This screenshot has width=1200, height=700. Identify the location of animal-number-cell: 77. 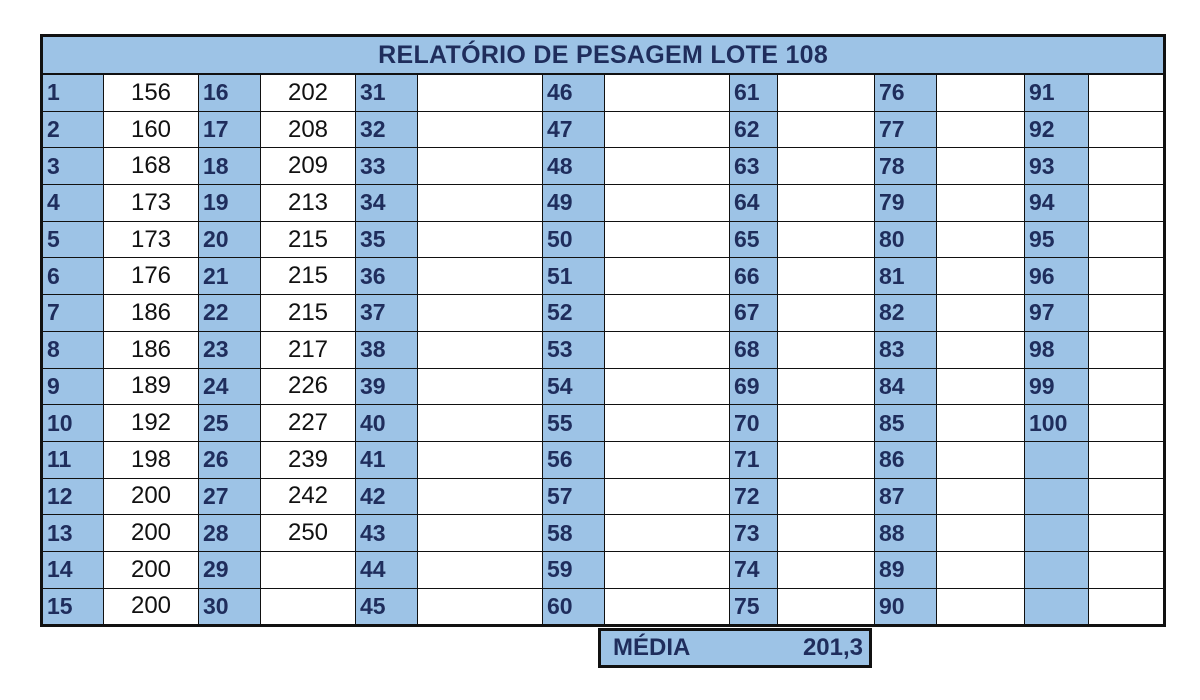
(905, 129).